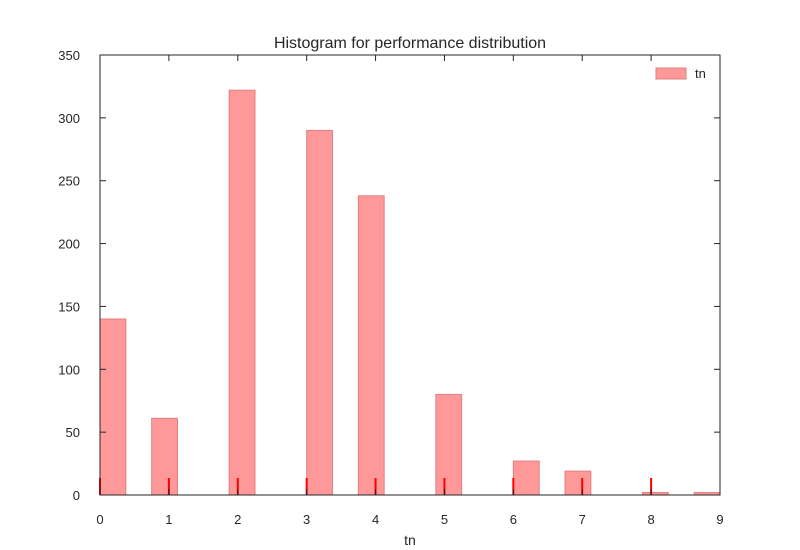 The height and width of the screenshot is (550, 800). What do you see at coordinates (69, 306) in the screenshot?
I see `y-tick-label-3: 150` at bounding box center [69, 306].